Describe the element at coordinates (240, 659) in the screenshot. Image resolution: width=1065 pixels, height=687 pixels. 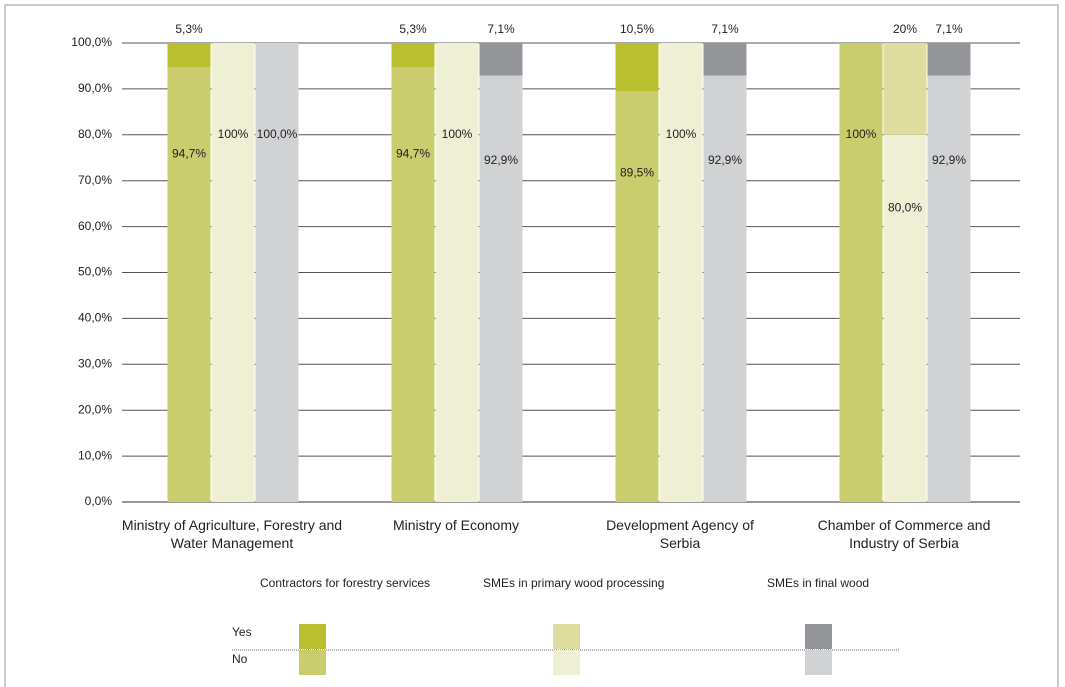
I see `legend-row-label: No` at that location.